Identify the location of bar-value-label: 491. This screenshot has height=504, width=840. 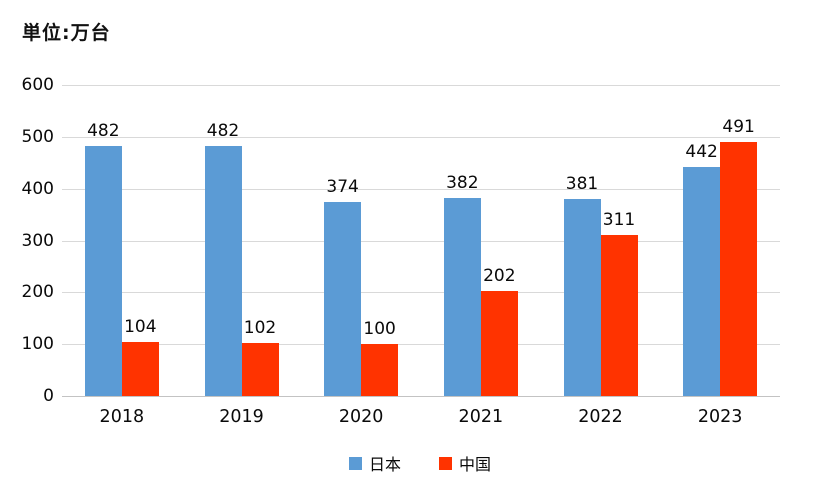
(738, 126).